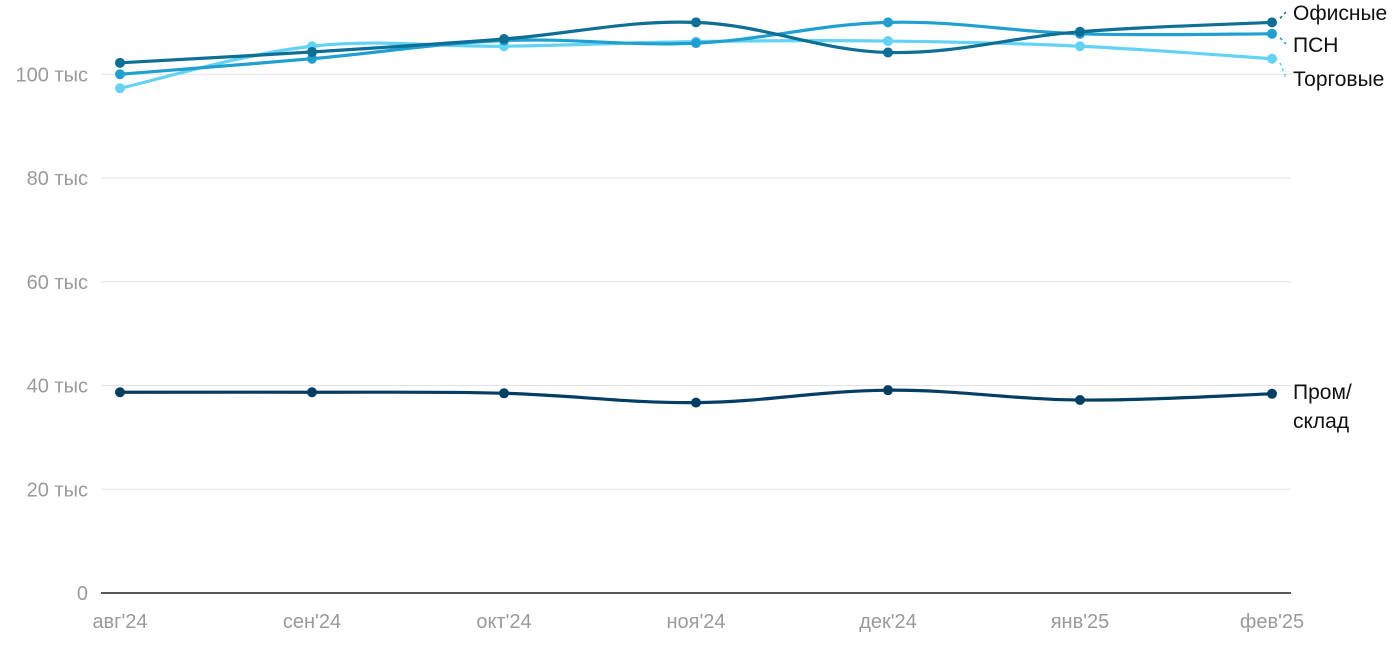 The width and height of the screenshot is (1400, 650). What do you see at coordinates (52, 334) in the screenshot?
I see `y-axis-tick-labels: 0 20 тыс 40 тыс 60 тыс 80 тыс 100 тыс` at bounding box center [52, 334].